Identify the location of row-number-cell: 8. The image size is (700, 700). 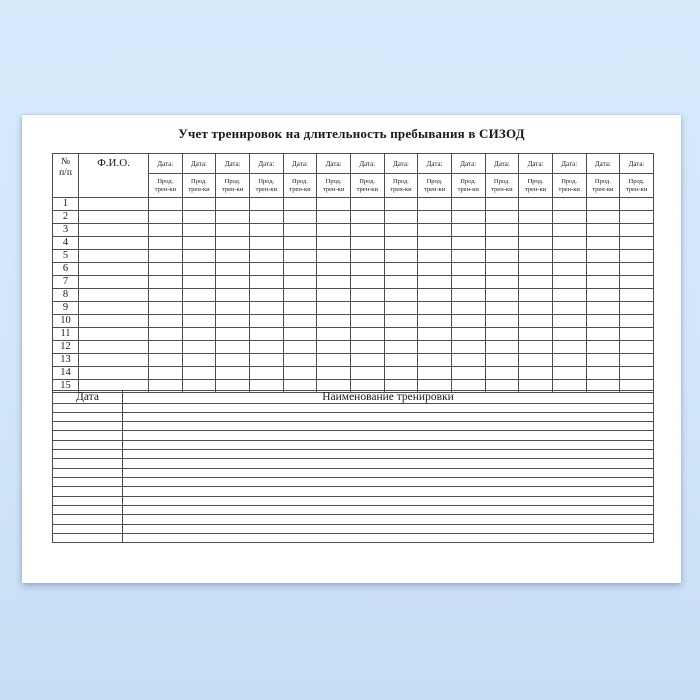
(65, 295).